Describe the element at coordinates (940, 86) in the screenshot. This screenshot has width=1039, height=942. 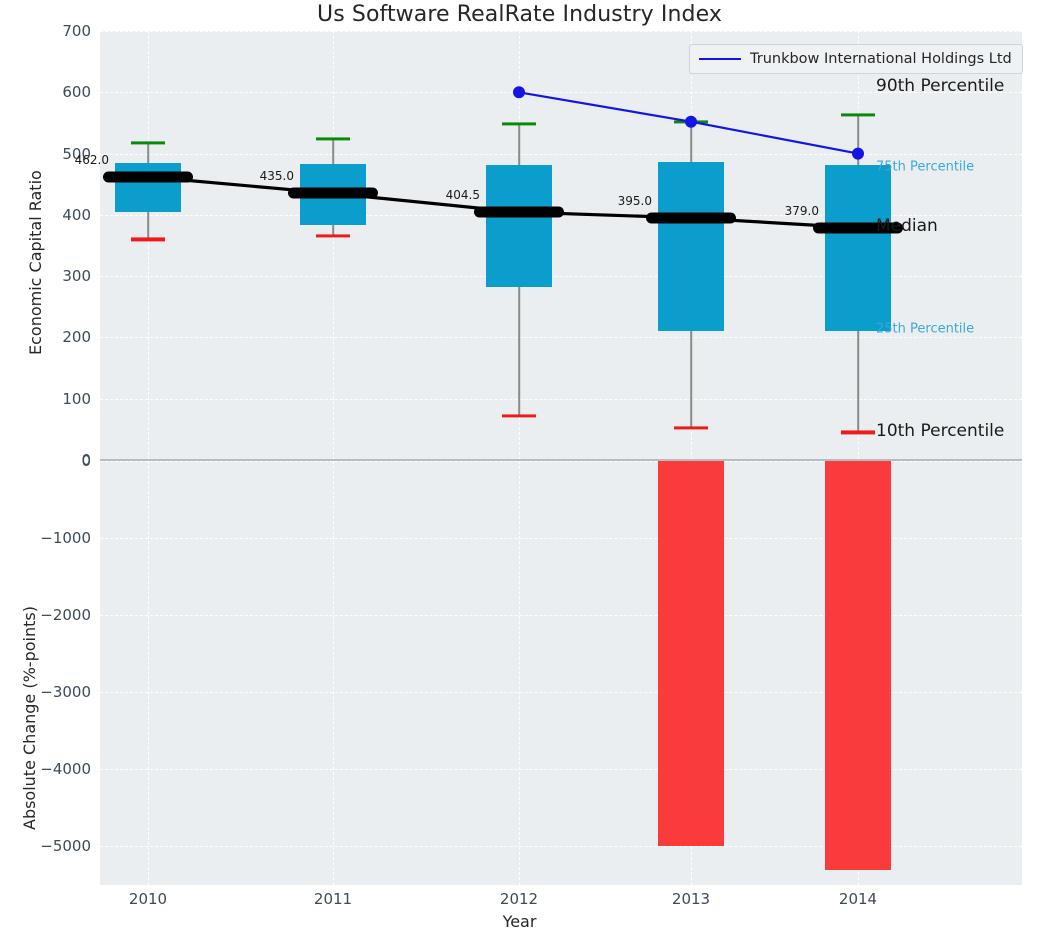
I see `annotation-90th-percentile: 90th Percentile` at that location.